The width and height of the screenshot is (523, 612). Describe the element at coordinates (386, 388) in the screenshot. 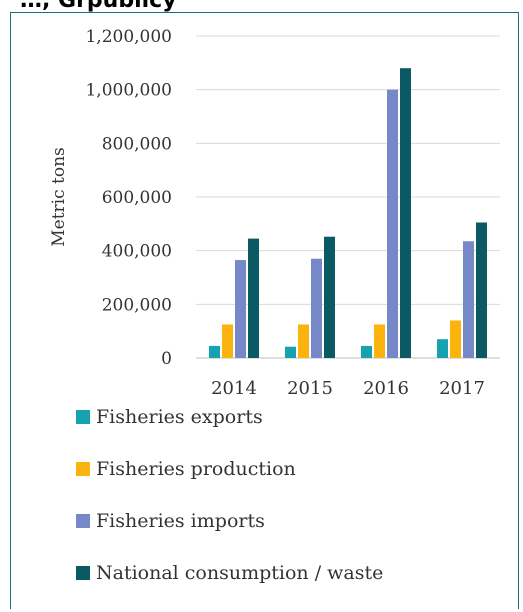

I see `x-tick-label: 2016` at that location.